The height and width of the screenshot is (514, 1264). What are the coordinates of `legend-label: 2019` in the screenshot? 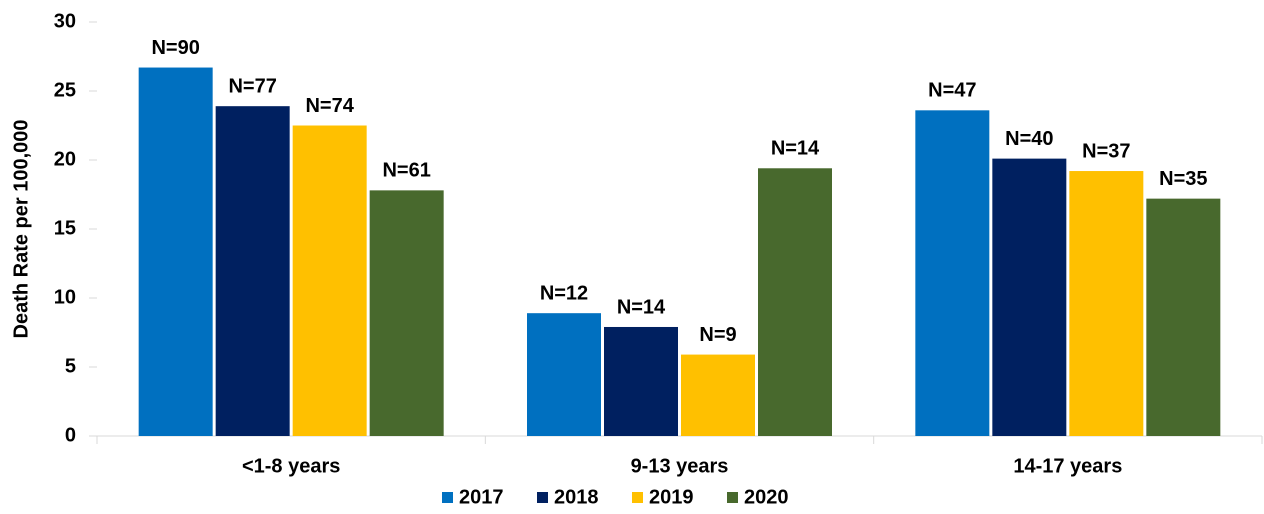 It's located at (671, 497).